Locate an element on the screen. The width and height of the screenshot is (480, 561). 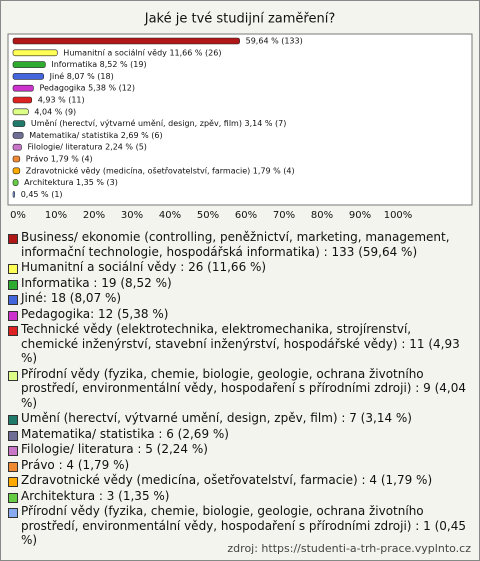
legend-item: Právo : 4 (1,79 %) is located at coordinates (239, 465).